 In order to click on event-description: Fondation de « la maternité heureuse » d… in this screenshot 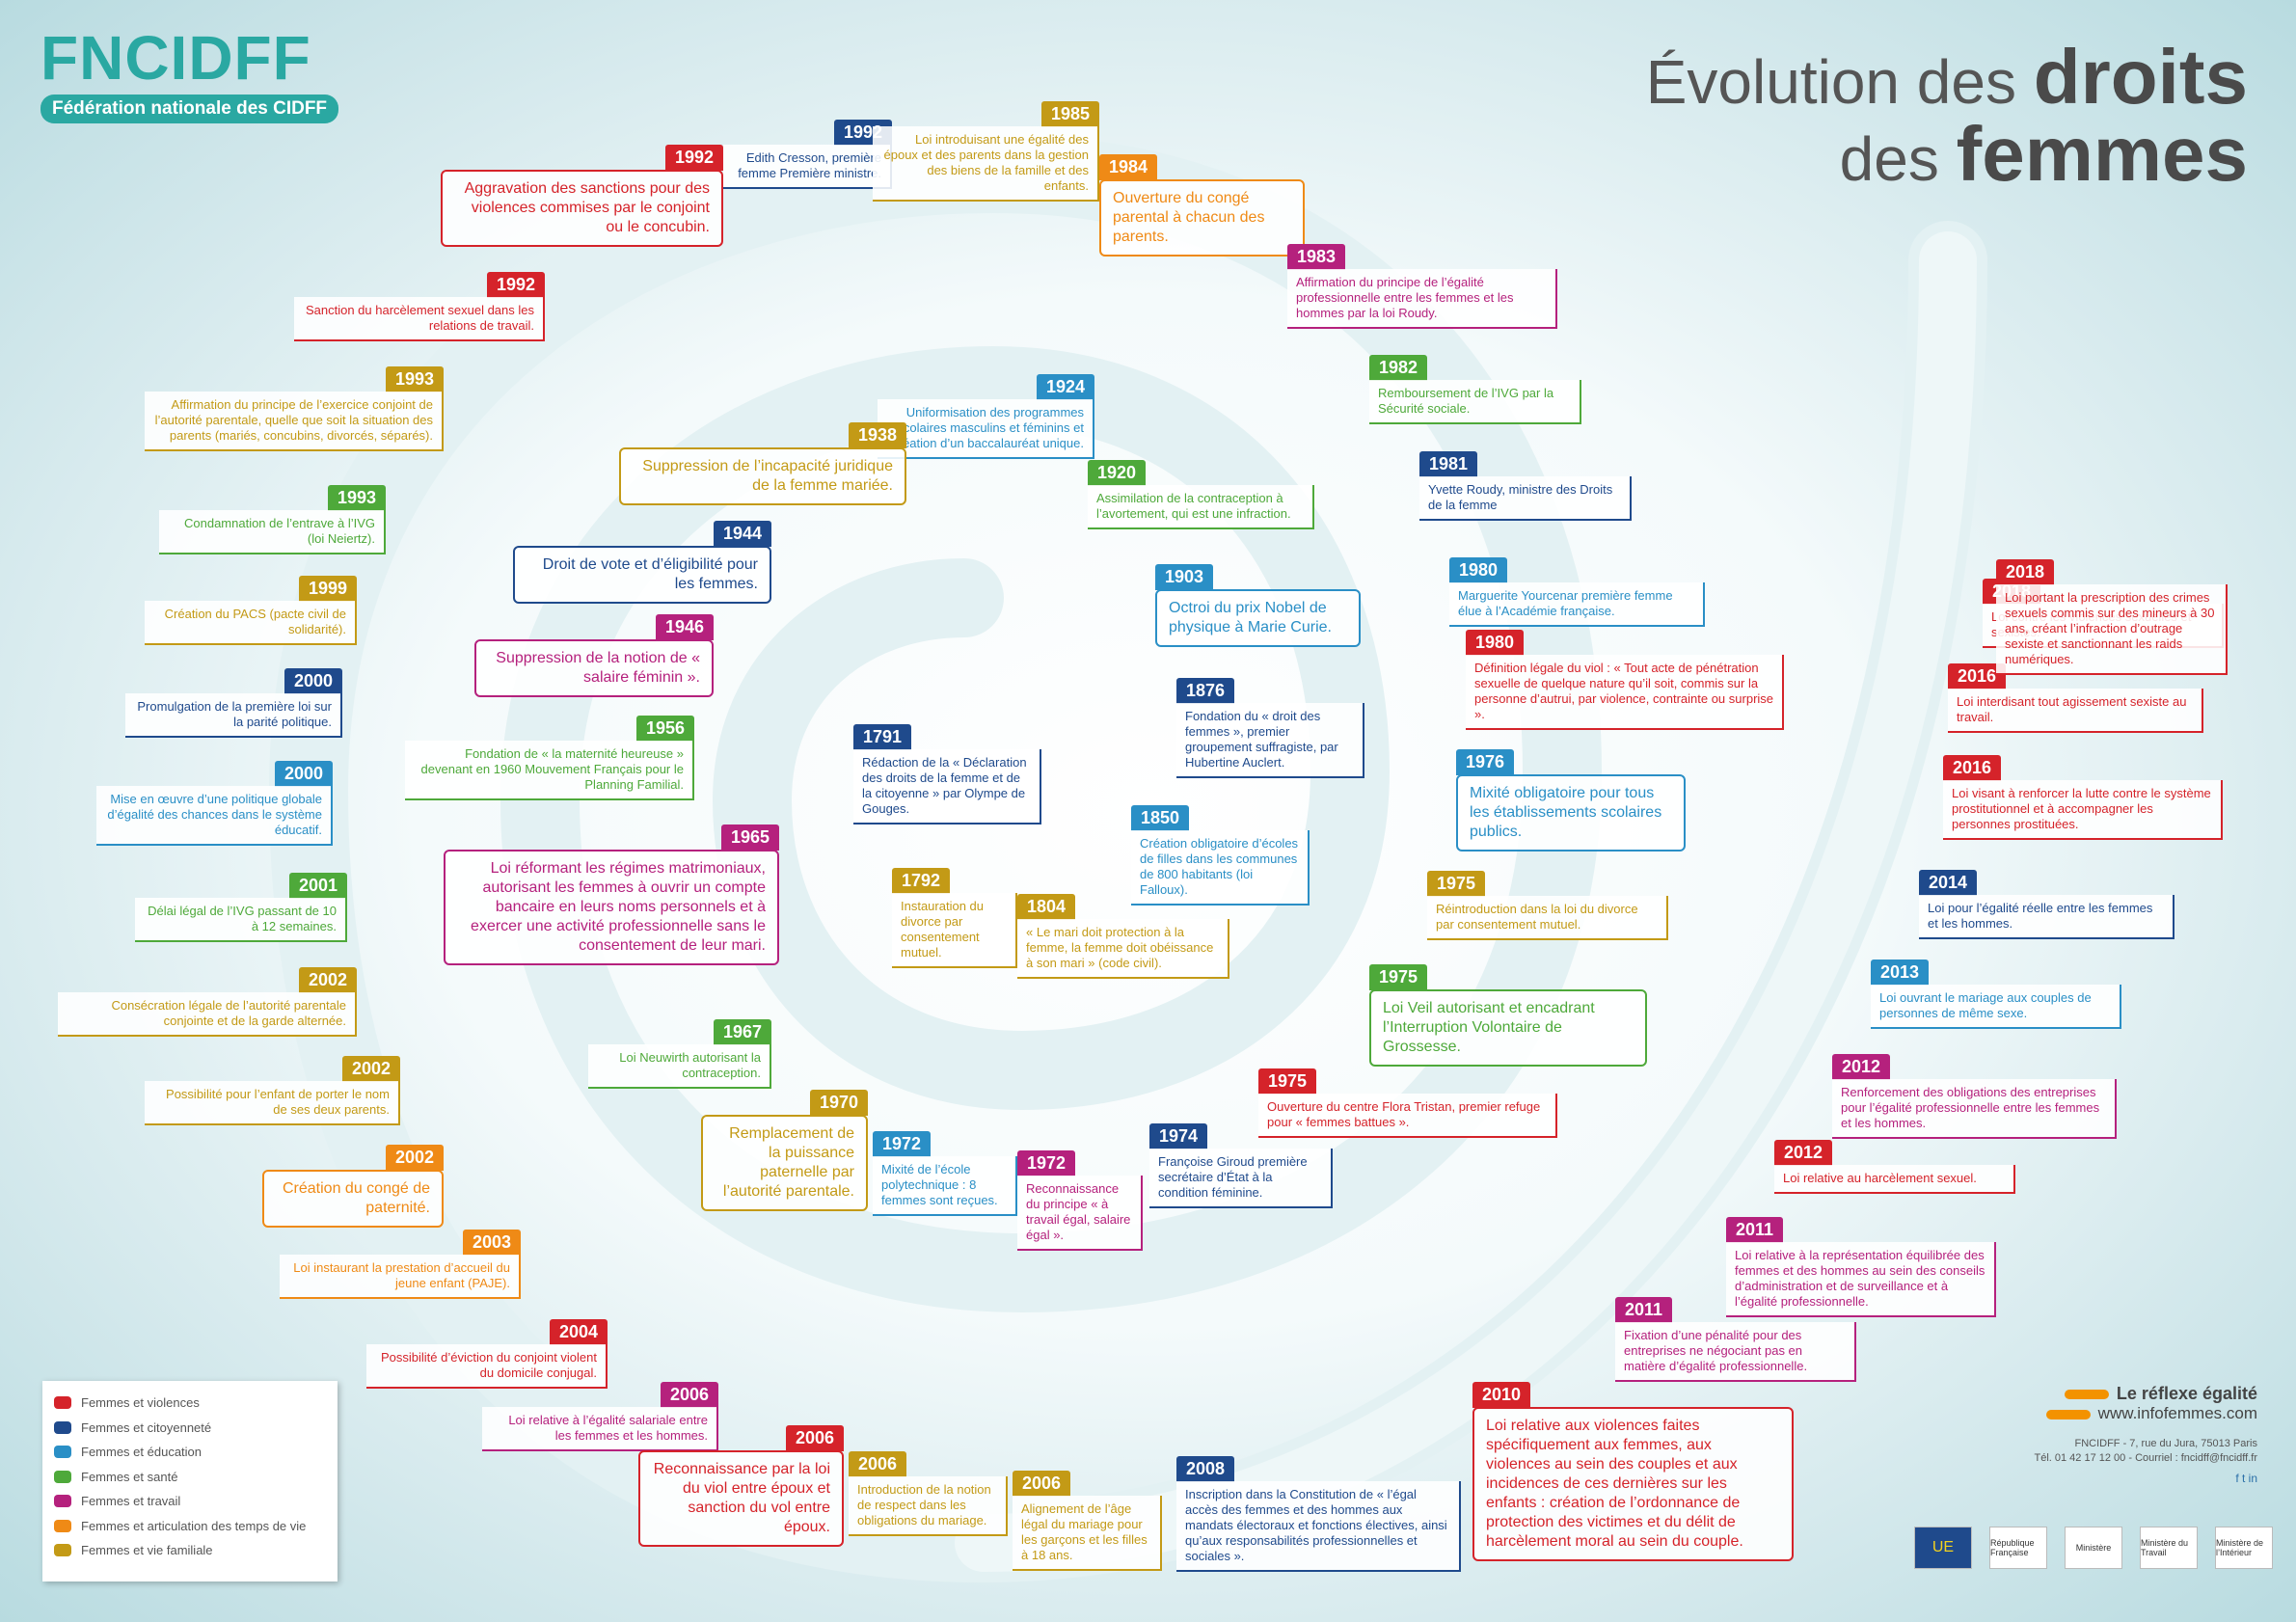, I will do `click(549, 770)`.